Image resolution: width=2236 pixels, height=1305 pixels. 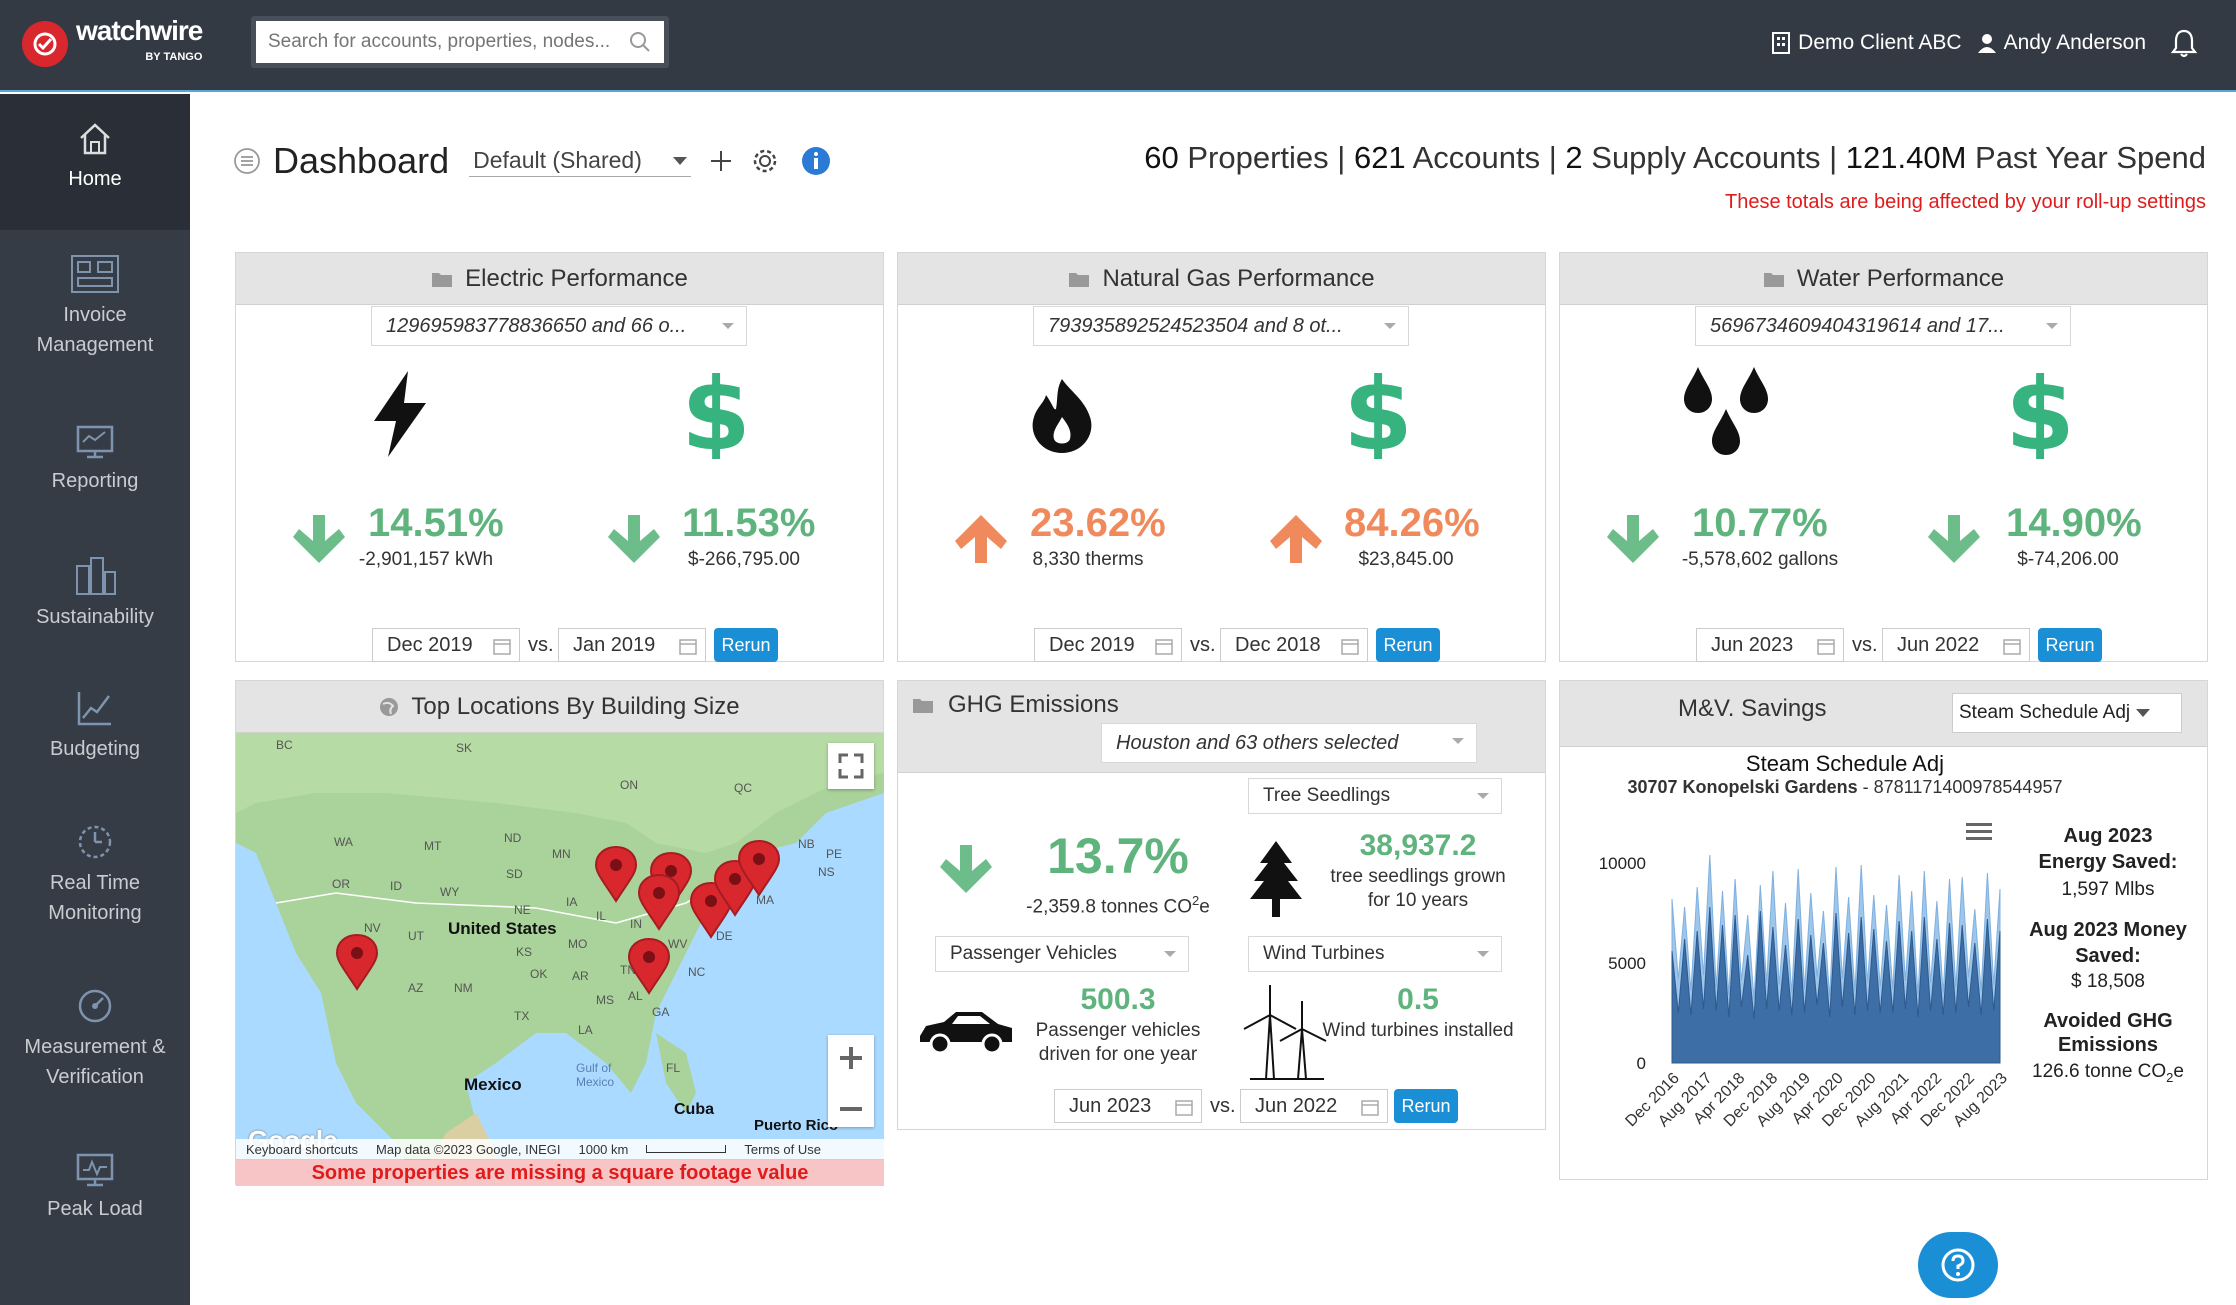 What do you see at coordinates (2188, 43) in the screenshot?
I see `notifications-button` at bounding box center [2188, 43].